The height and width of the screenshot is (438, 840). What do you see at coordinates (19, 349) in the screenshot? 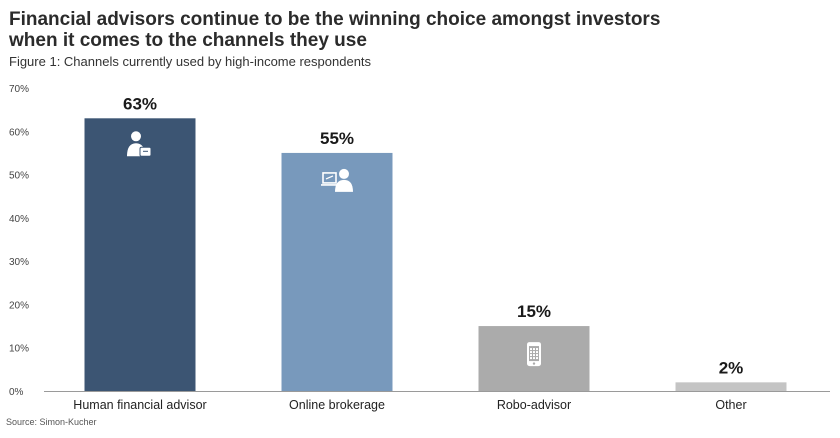
I see `y-tick-label: 10%` at bounding box center [19, 349].